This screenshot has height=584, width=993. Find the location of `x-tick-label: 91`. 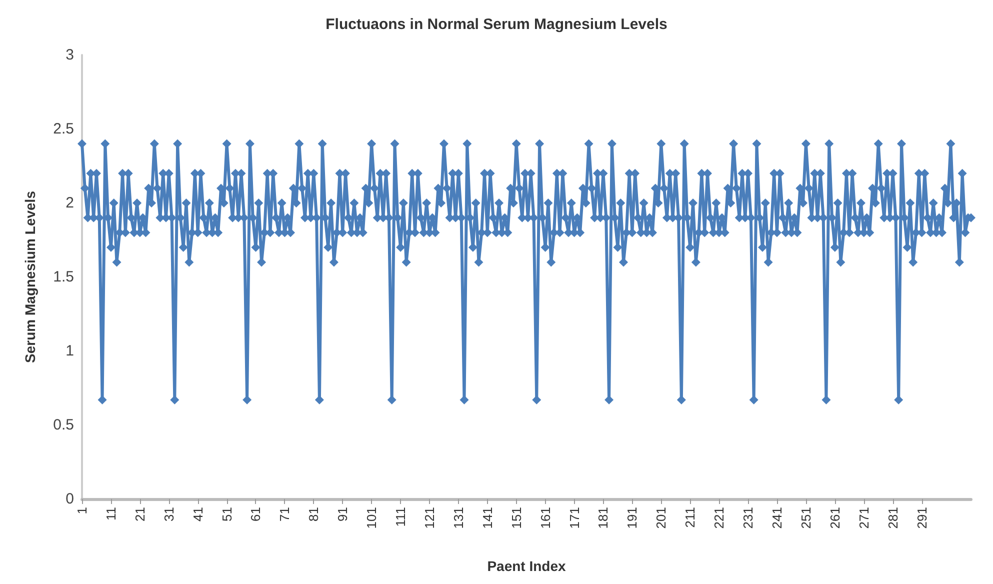

x-tick-label: 91 is located at coordinates (342, 514).